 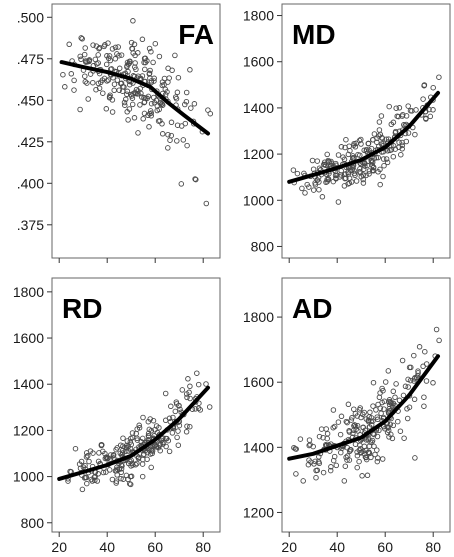 What do you see at coordinates (312, 308) in the screenshot?
I see `panel-title: AD` at bounding box center [312, 308].